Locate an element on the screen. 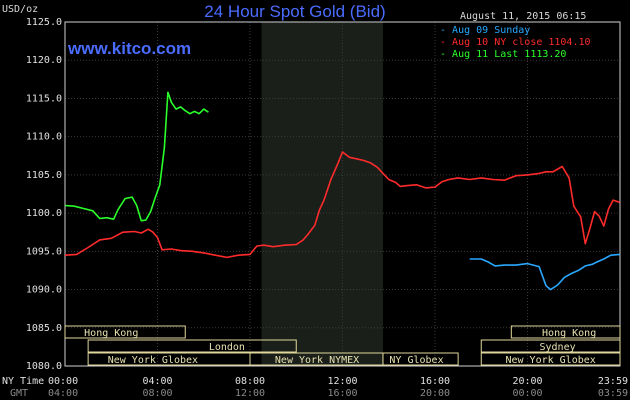 The image size is (630, 400). x-tick-label-ny: 16:00 is located at coordinates (435, 381).